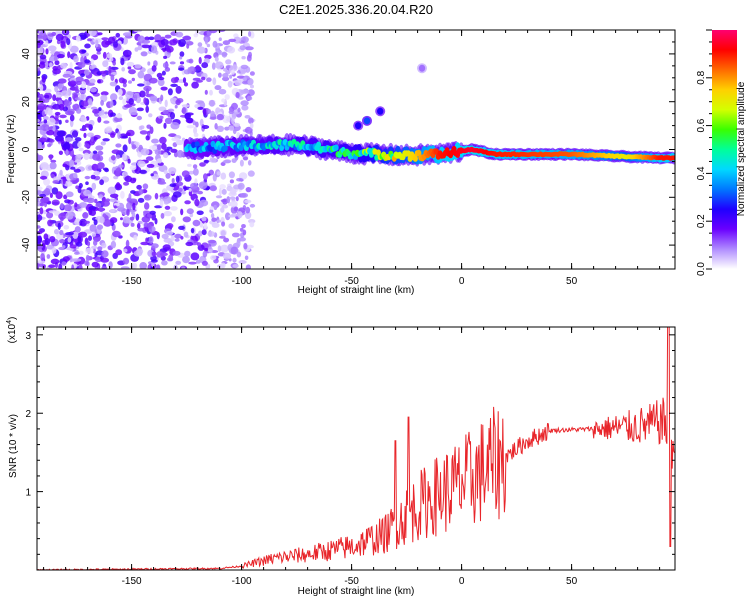 The height and width of the screenshot is (600, 750). What do you see at coordinates (28, 336) in the screenshot?
I see `y-tick-label: 3` at bounding box center [28, 336].